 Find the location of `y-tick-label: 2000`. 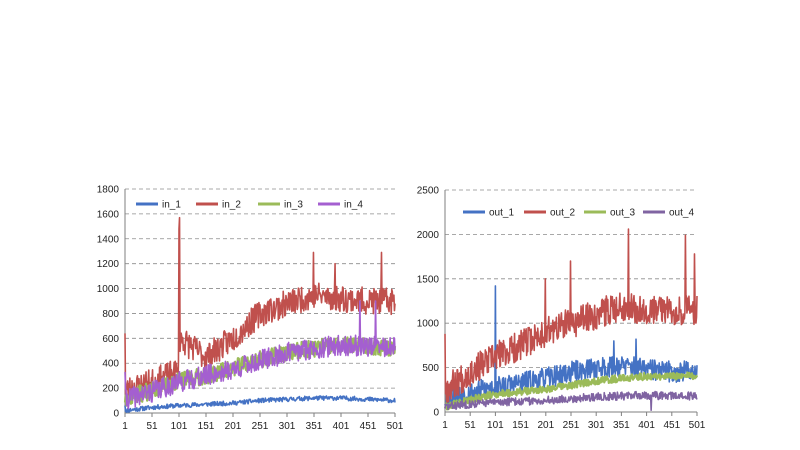

y-tick-label: 2000 is located at coordinates (428, 235).